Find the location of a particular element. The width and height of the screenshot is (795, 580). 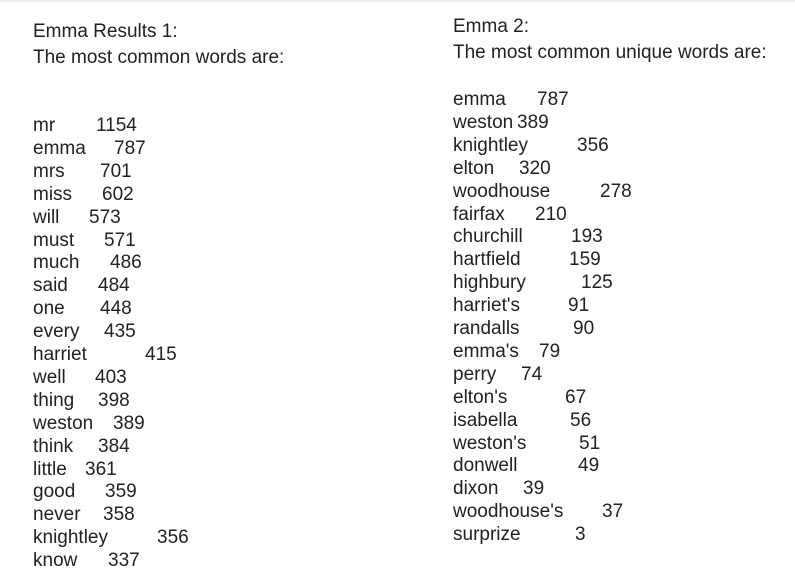

word-label: randalls is located at coordinates (486, 328).